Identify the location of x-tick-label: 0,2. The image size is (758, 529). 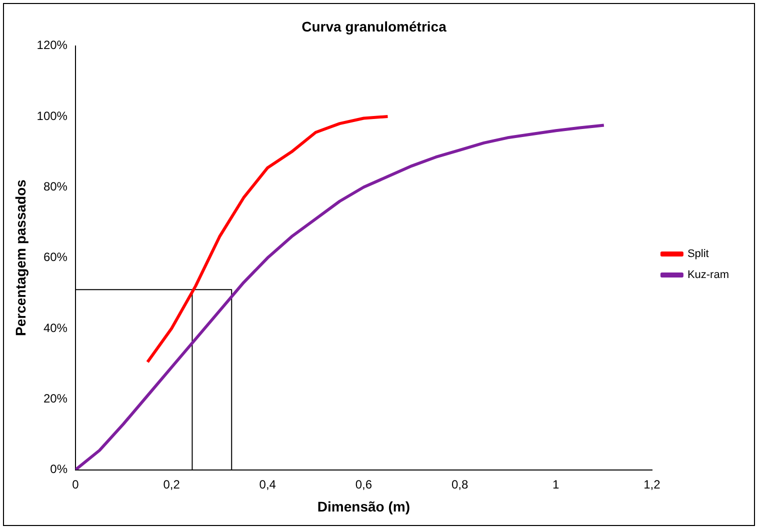
(171, 484).